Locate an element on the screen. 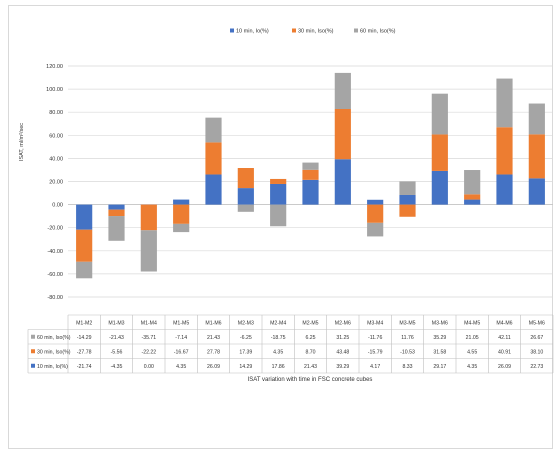 Image resolution: width=559 pixels, height=454 pixels. data-cell: -6.25 is located at coordinates (246, 338).